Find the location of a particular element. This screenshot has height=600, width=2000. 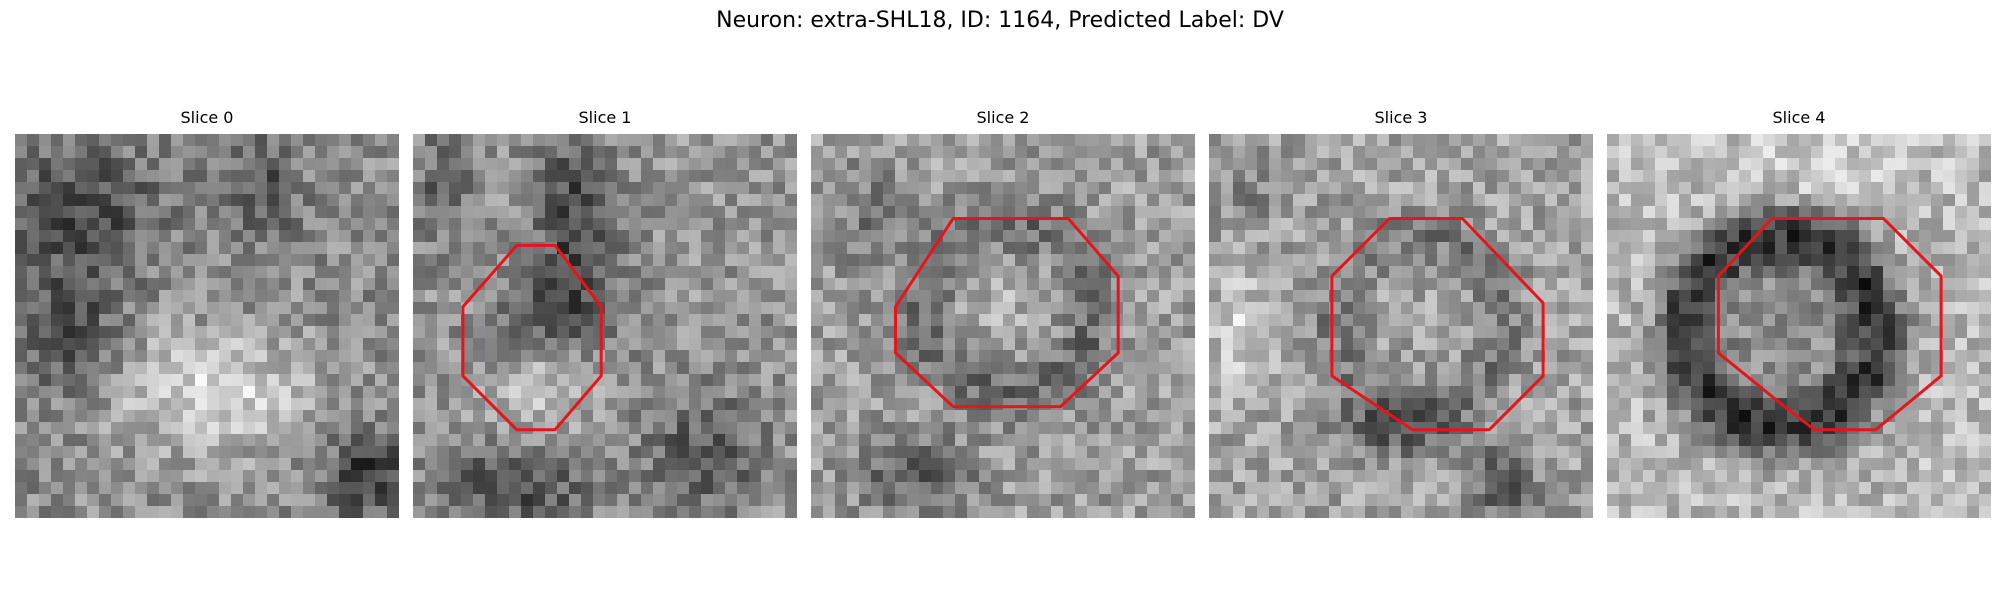

slice-title: Slice 3 is located at coordinates (1401, 117).